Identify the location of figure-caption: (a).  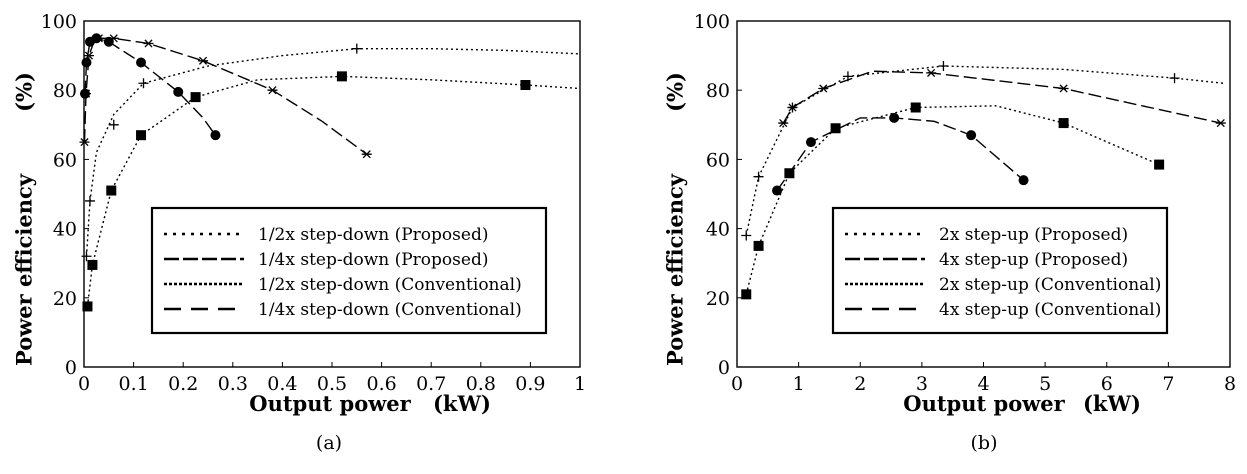
(329, 443).